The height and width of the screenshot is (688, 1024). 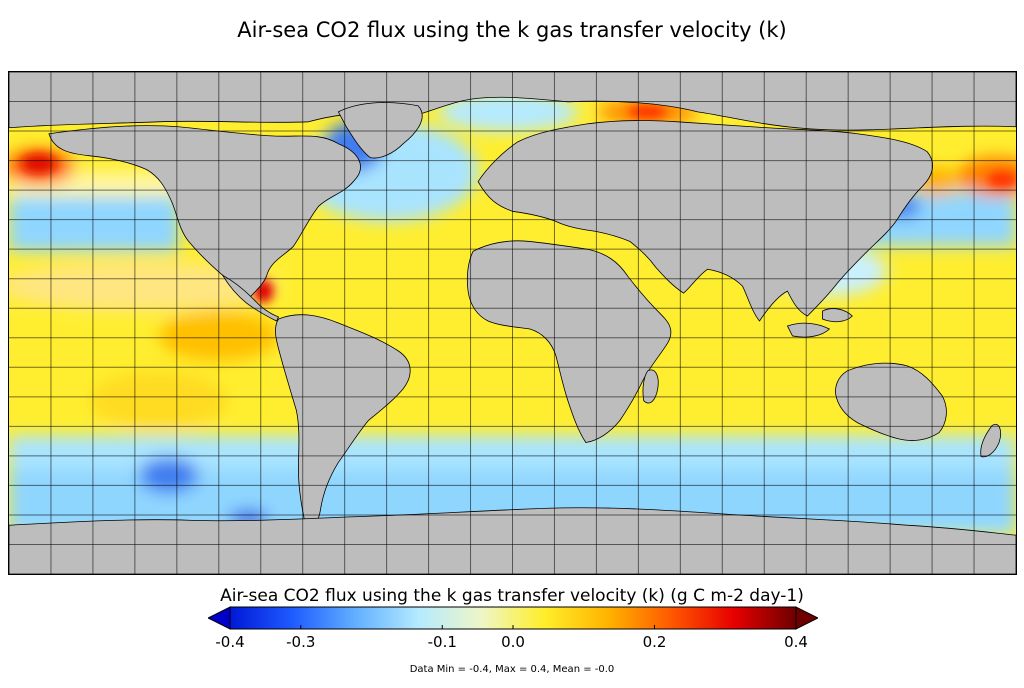 What do you see at coordinates (796, 642) in the screenshot?
I see `colorbar-tick-label: 0.4` at bounding box center [796, 642].